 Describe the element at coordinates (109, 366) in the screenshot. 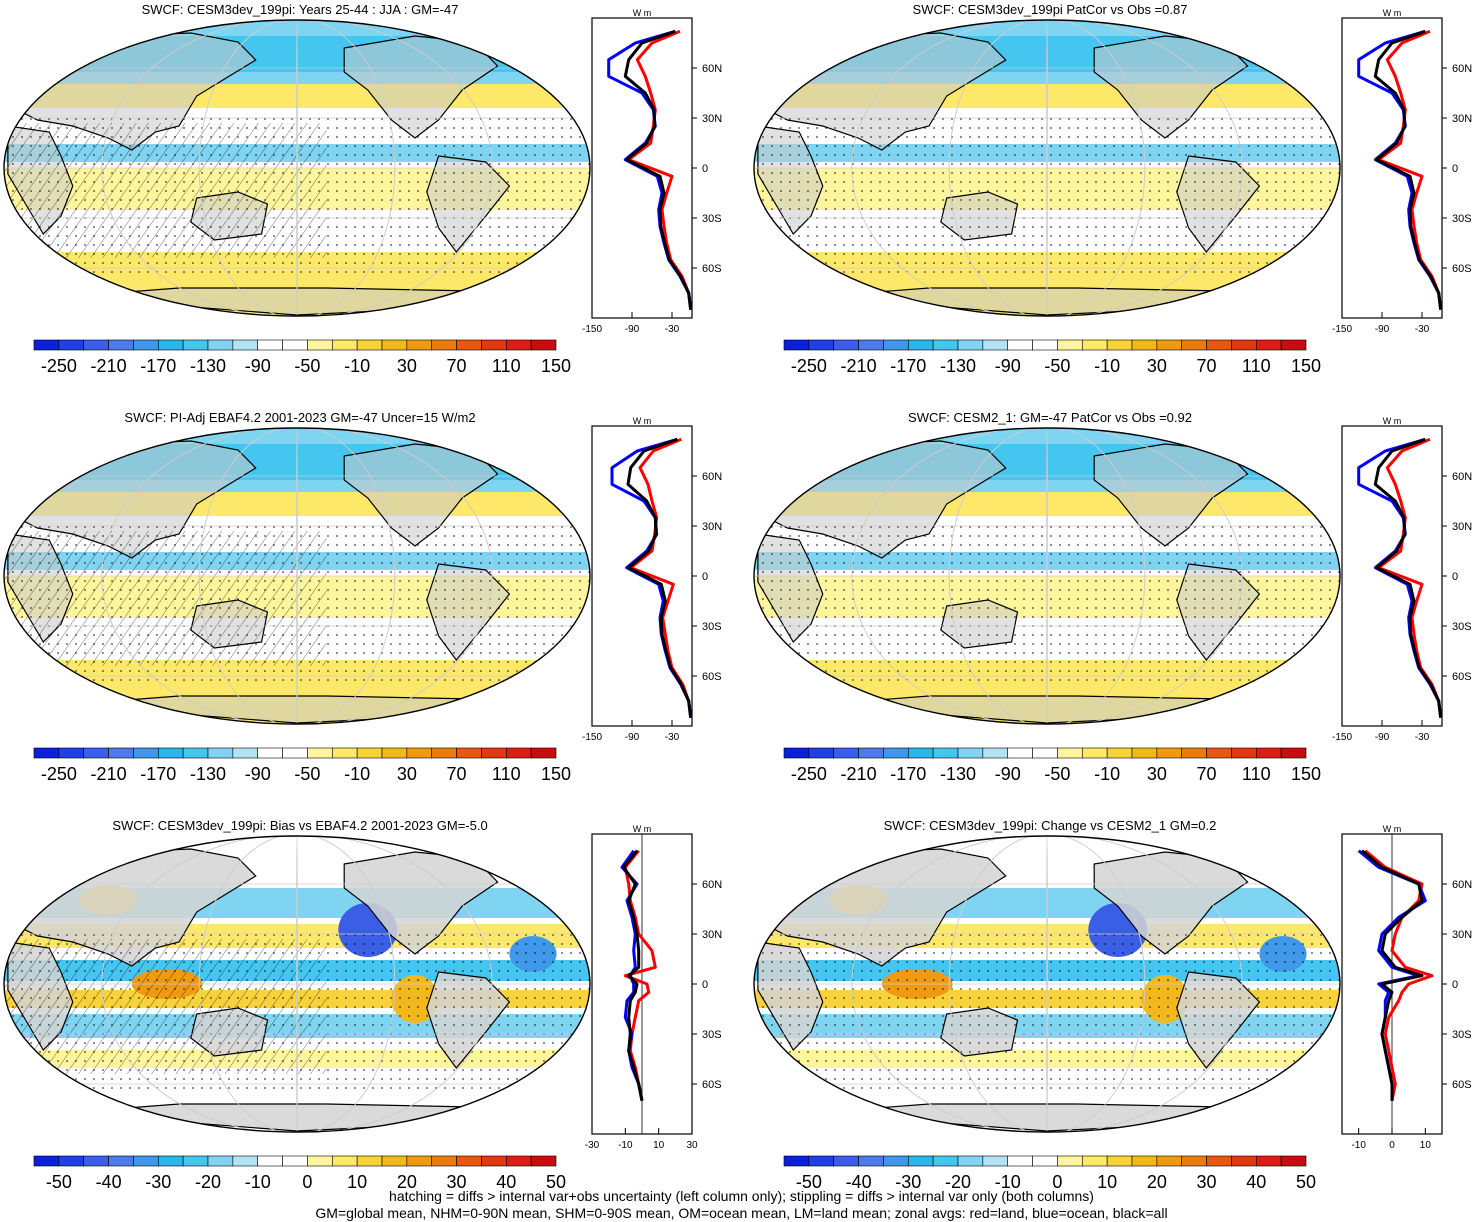

I see `colorbar-label: -210` at that location.